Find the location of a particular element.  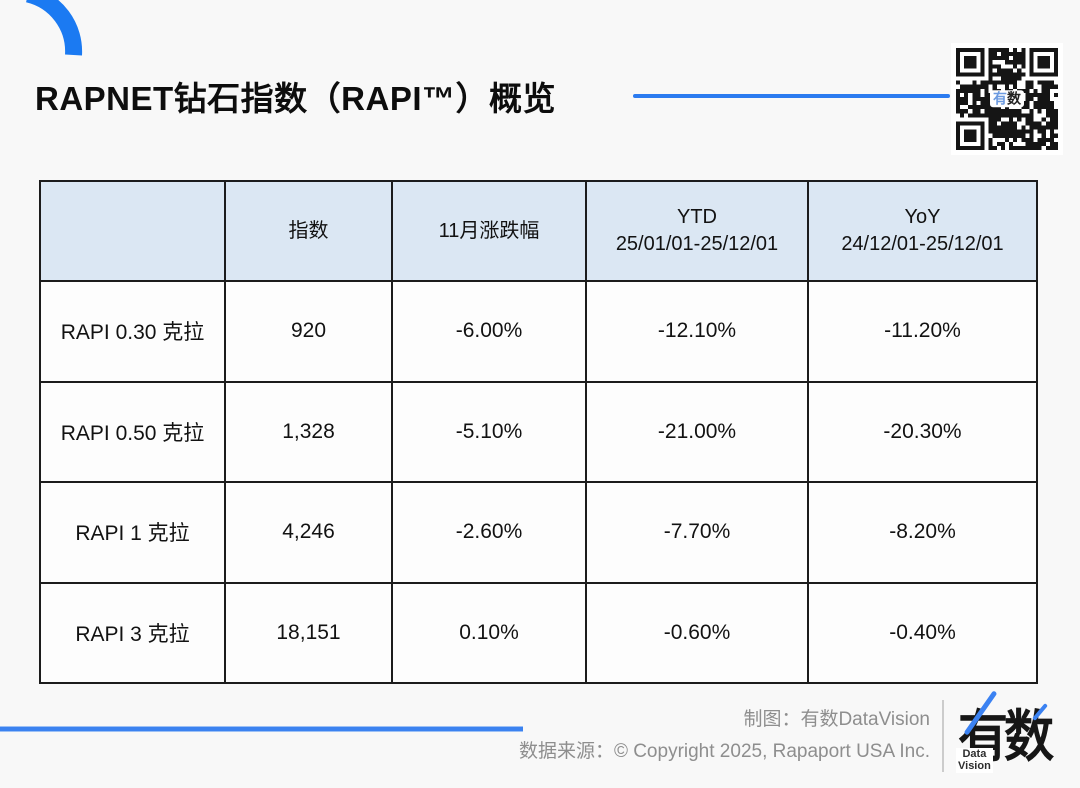

cell-month-change: -2.60% is located at coordinates (489, 532).